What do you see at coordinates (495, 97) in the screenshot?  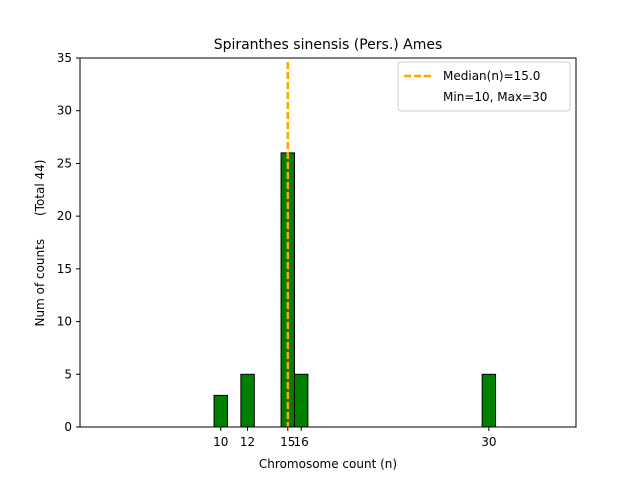 I see `legend-minmax-label: Min=10, Max=30` at bounding box center [495, 97].